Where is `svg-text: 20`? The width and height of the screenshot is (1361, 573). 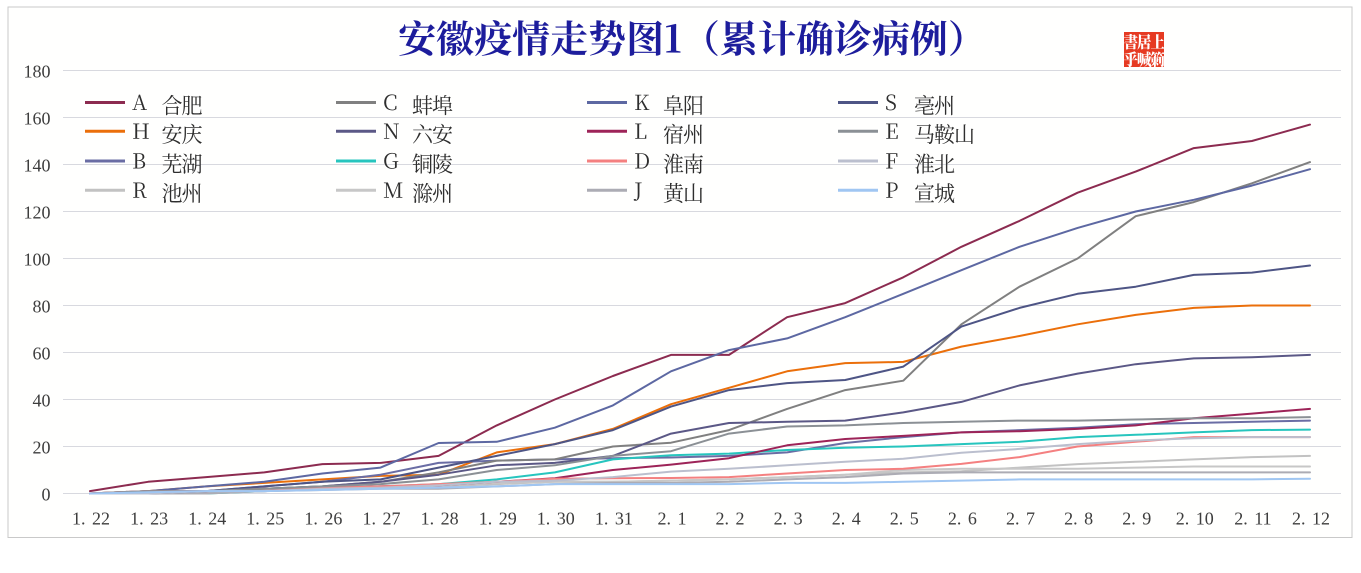
svg-text: 20 is located at coordinates (42, 448).